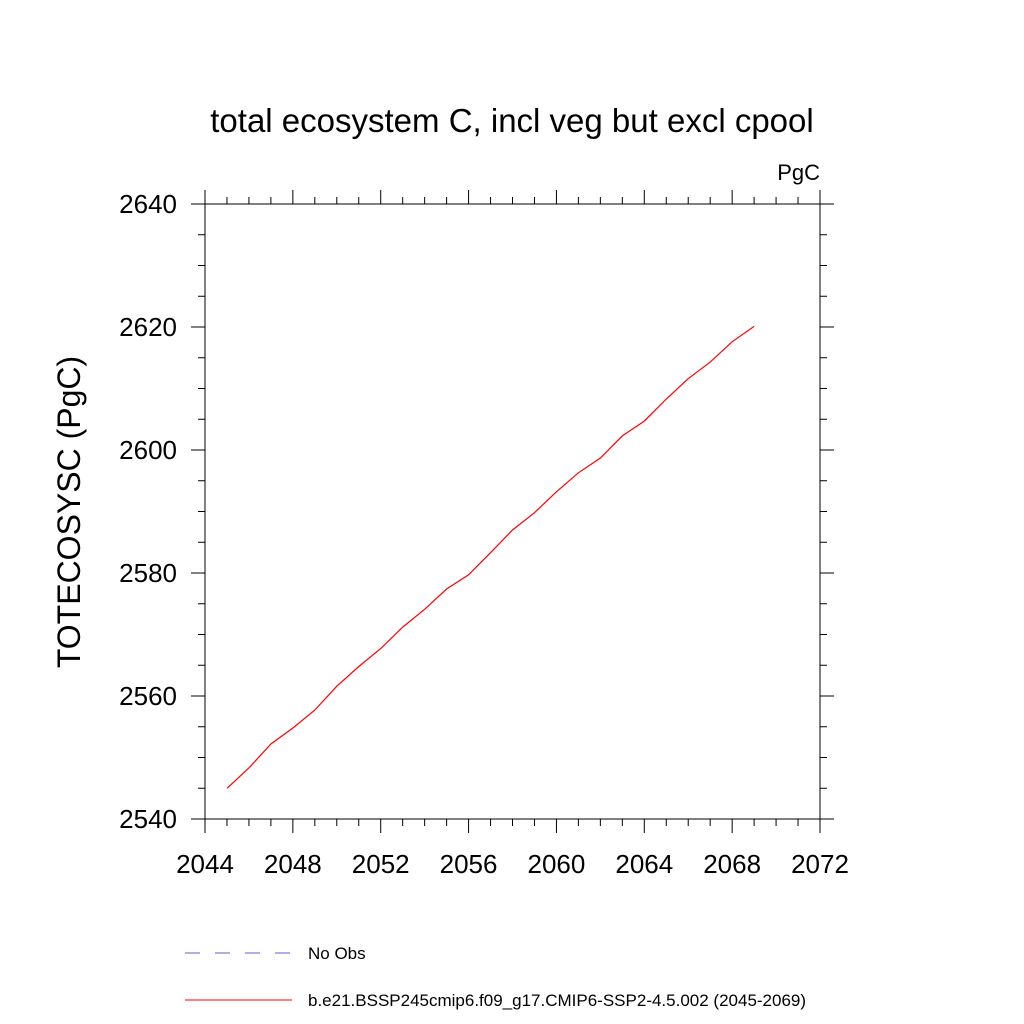 The width and height of the screenshot is (1024, 1024). I want to click on y-tick-label: 2600, so click(148, 450).